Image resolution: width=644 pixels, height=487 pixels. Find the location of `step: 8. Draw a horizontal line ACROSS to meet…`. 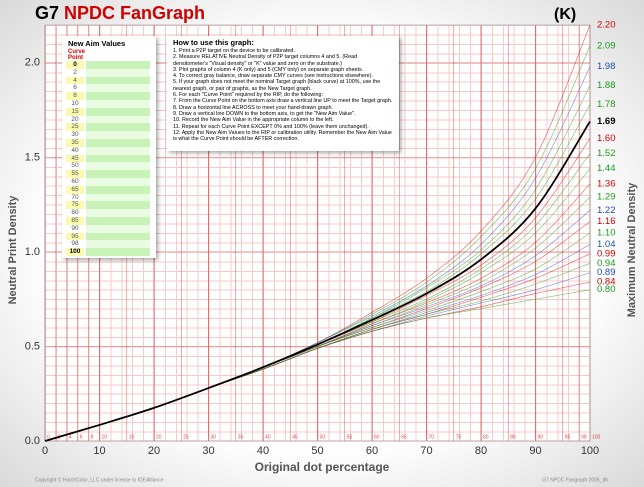

step: 8. Draw a horizontal line ACROSS to meet… is located at coordinates (253, 107).